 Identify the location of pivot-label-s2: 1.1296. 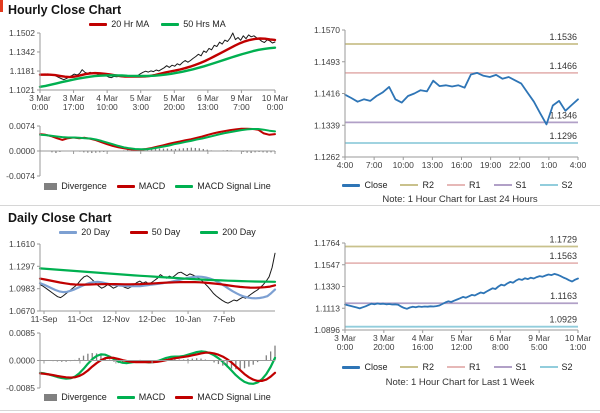
(563, 136).